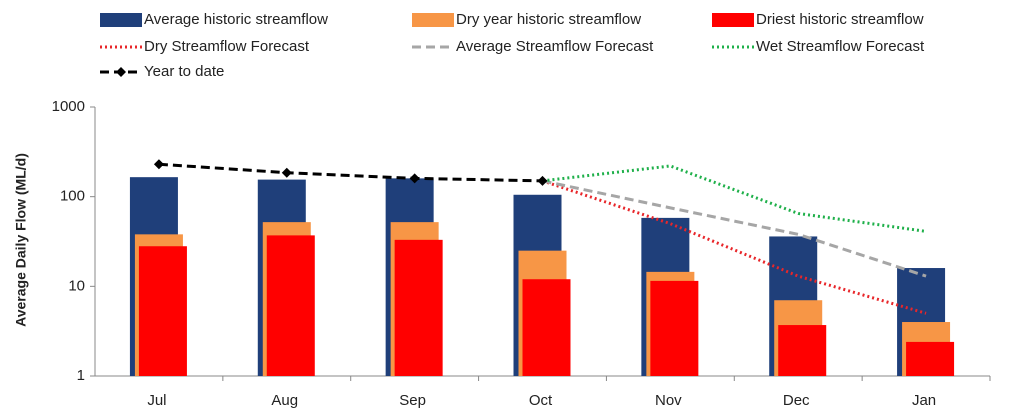 Image resolution: width=1027 pixels, height=410 pixels. What do you see at coordinates (924, 400) in the screenshot?
I see `x-tick-label: Jan` at bounding box center [924, 400].